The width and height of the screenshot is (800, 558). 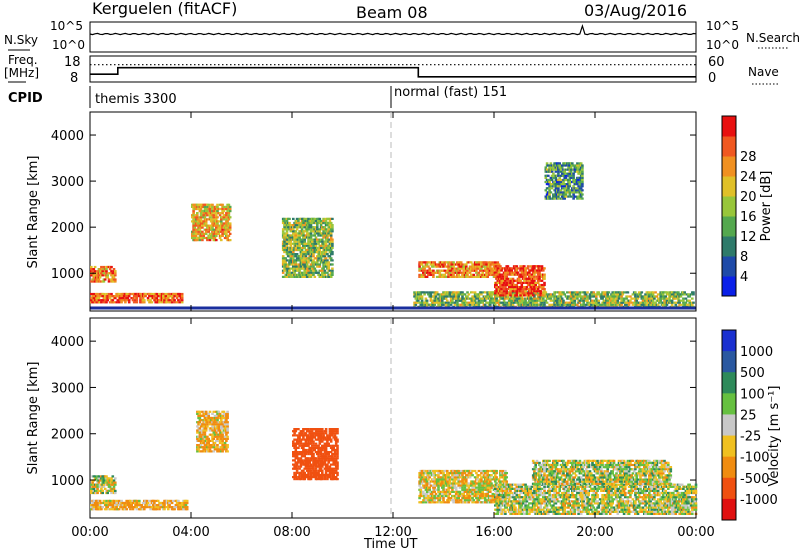 What do you see at coordinates (21, 40) in the screenshot?
I see `nsky-label: N.Sky` at bounding box center [21, 40].